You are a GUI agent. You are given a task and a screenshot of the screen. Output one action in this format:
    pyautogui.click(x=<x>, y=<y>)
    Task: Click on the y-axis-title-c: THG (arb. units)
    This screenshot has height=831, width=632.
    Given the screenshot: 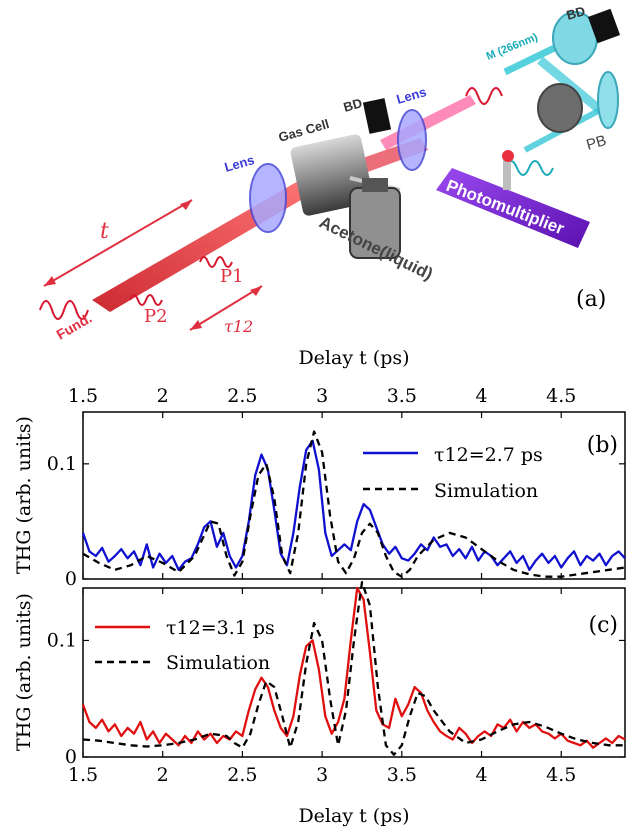 What is the action you would take?
    pyautogui.click(x=24, y=672)
    